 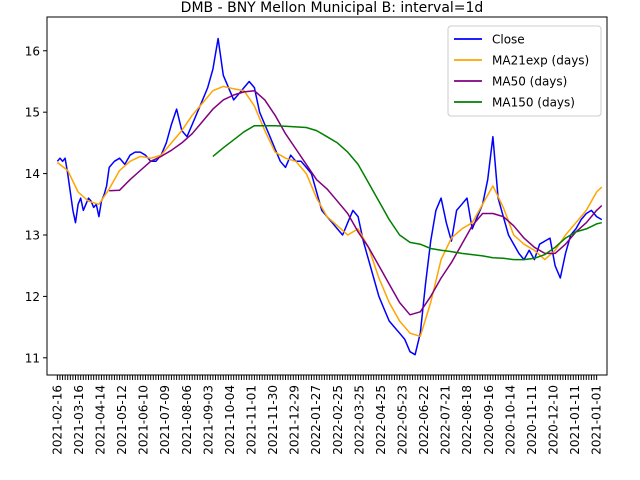 I want to click on x-tick-label: 2022-04-25, so click(x=381, y=420).